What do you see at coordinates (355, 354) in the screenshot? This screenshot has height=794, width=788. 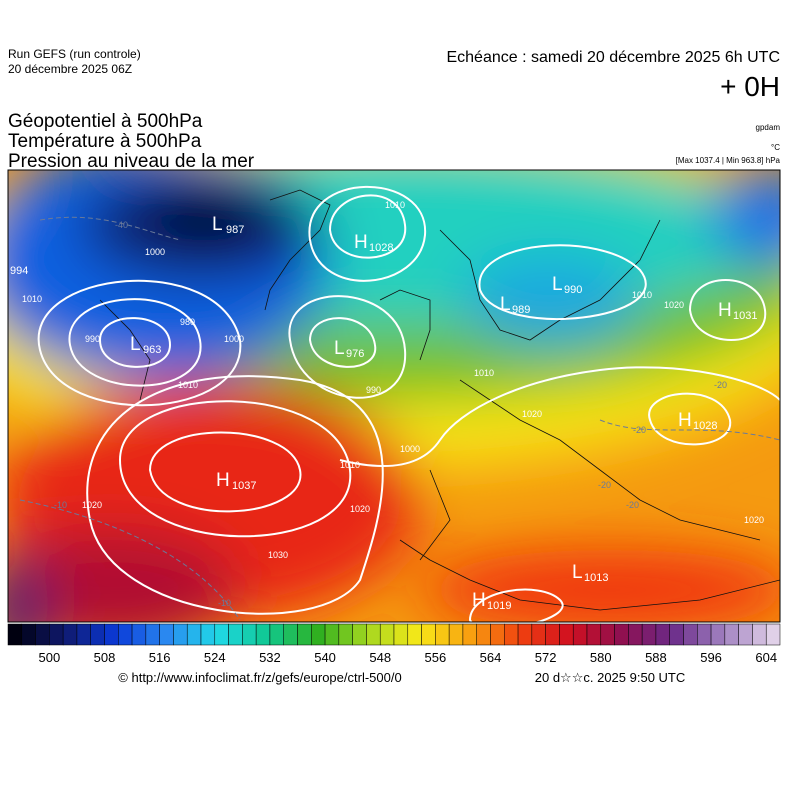 I see `pressure-center-value: 976` at bounding box center [355, 354].